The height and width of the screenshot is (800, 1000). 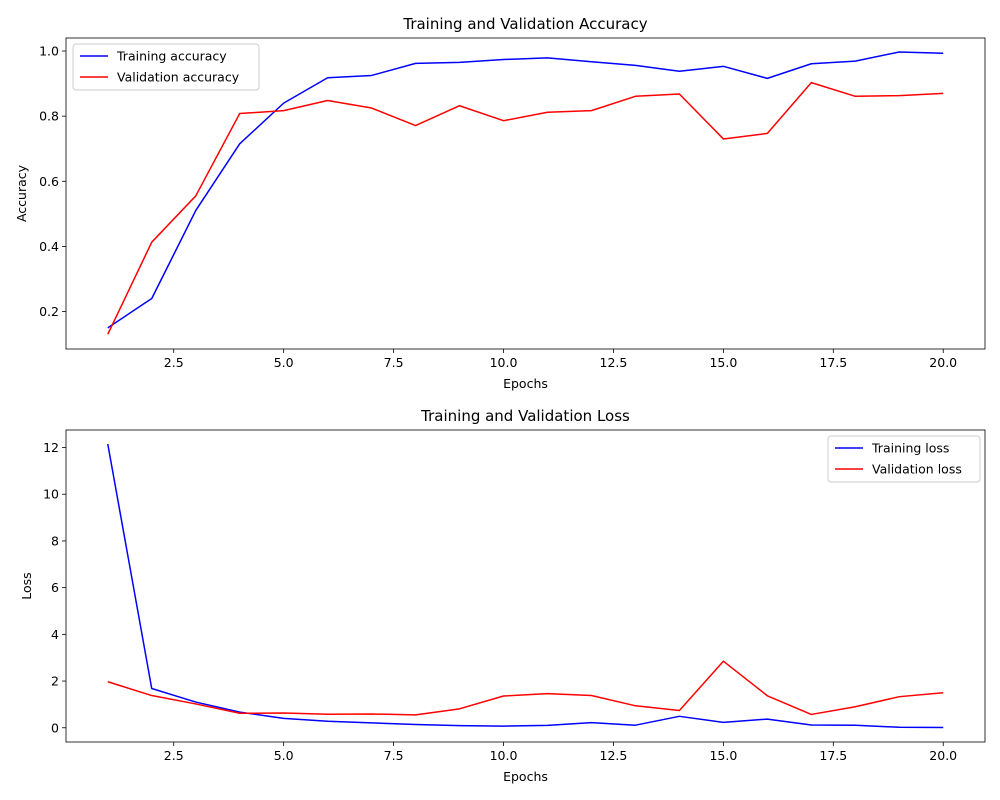 What do you see at coordinates (51, 447) in the screenshot?
I see `y-tick-label: 12` at bounding box center [51, 447].